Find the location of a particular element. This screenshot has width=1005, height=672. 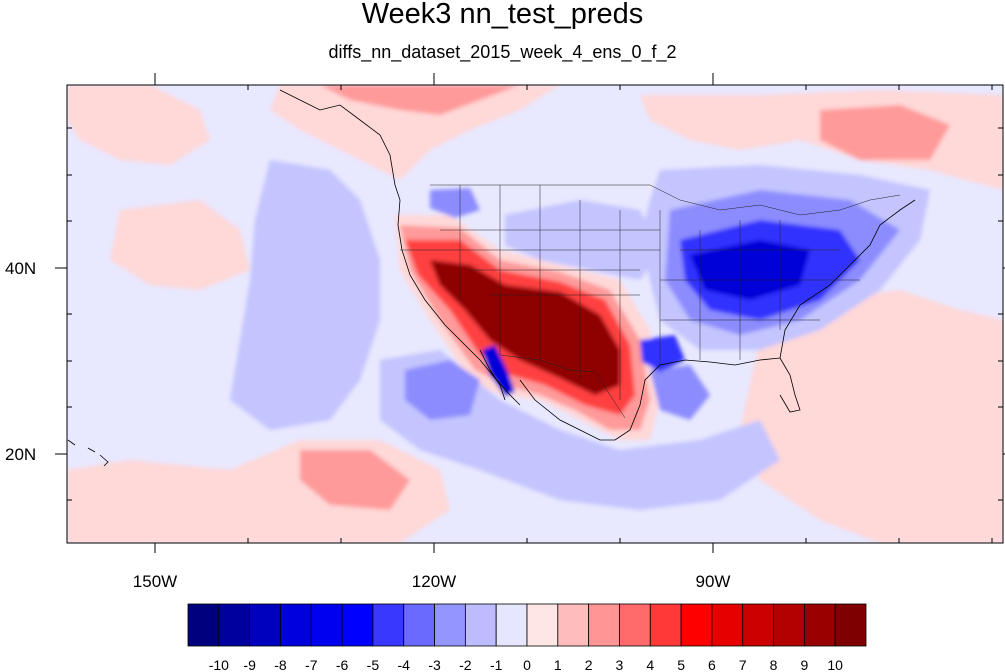

anomaly-light-red-central-pacific is located at coordinates (180, 245).